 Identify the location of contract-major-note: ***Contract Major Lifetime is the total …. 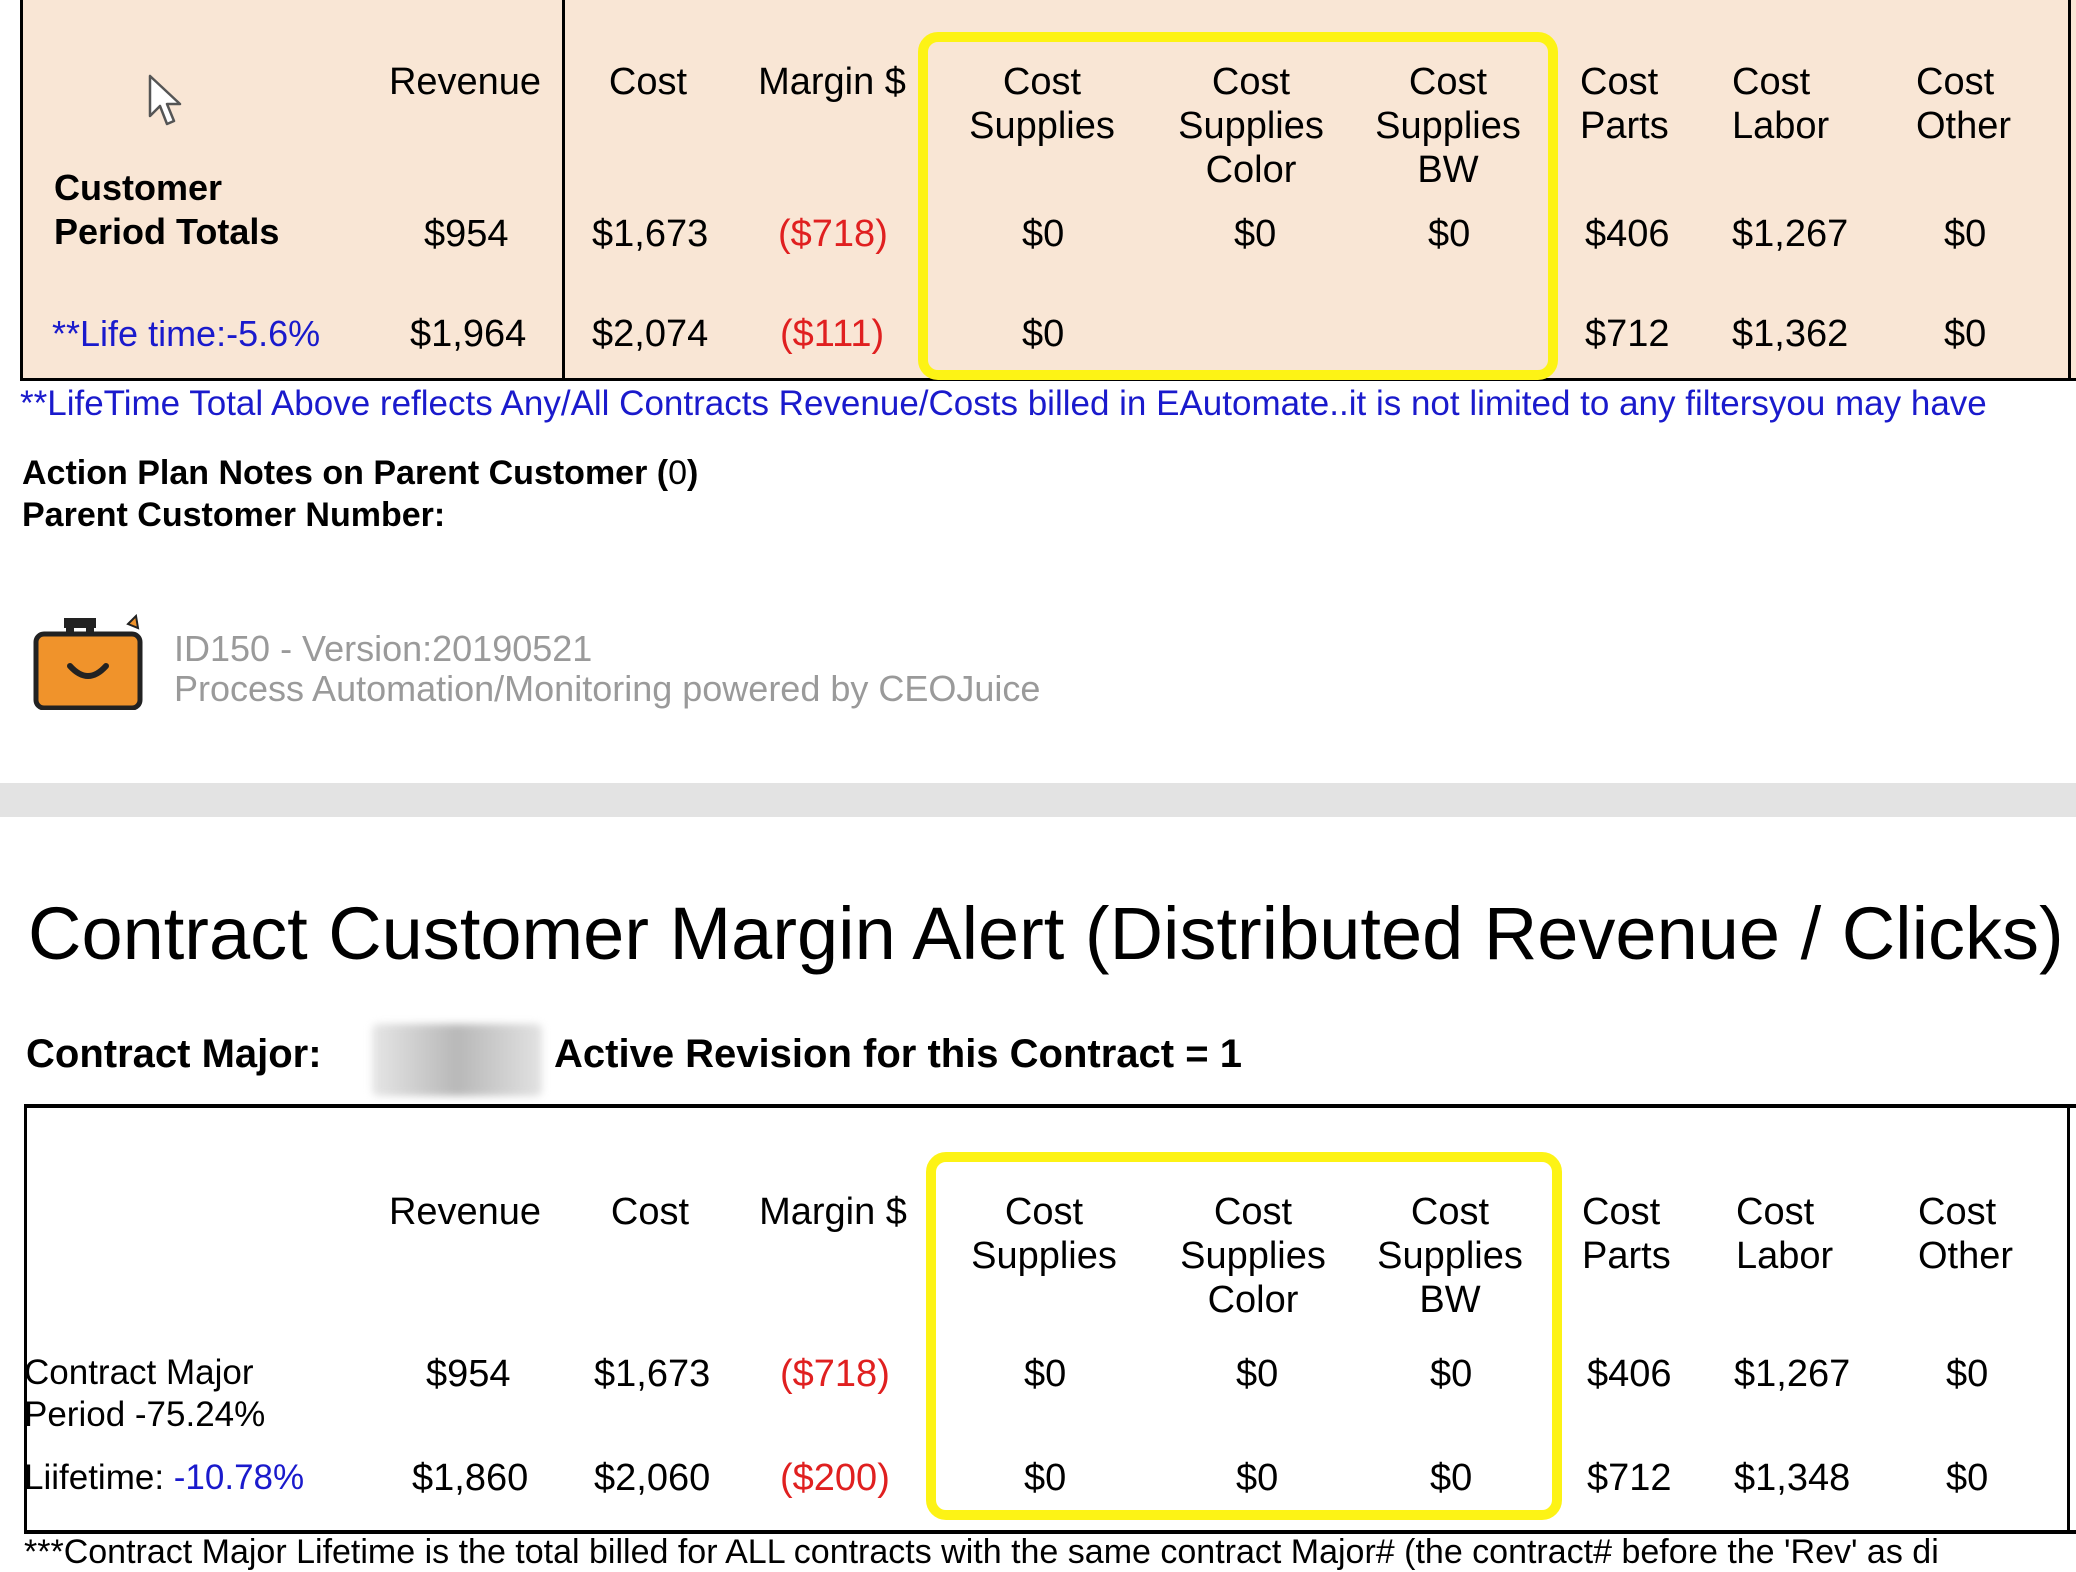
(981, 1552).